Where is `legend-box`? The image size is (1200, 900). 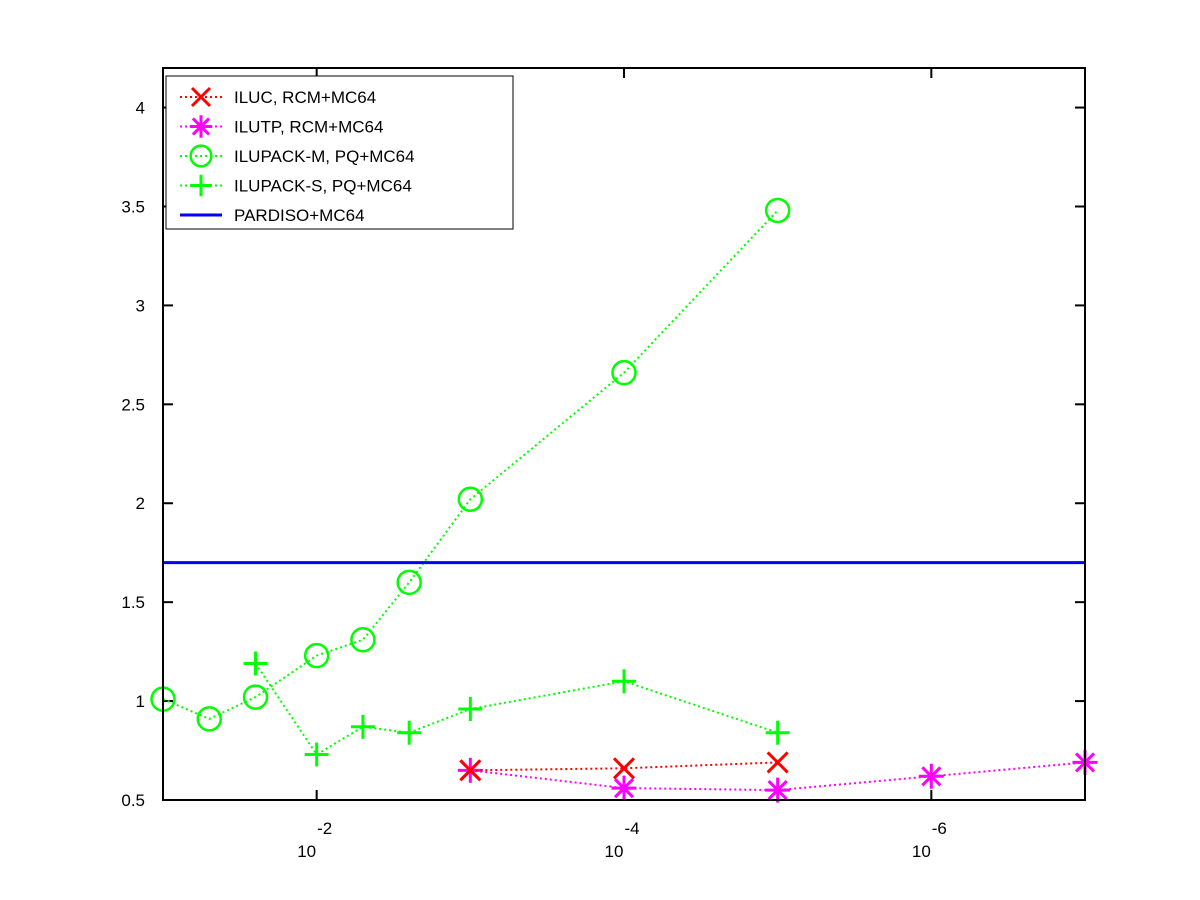
legend-box is located at coordinates (339, 152).